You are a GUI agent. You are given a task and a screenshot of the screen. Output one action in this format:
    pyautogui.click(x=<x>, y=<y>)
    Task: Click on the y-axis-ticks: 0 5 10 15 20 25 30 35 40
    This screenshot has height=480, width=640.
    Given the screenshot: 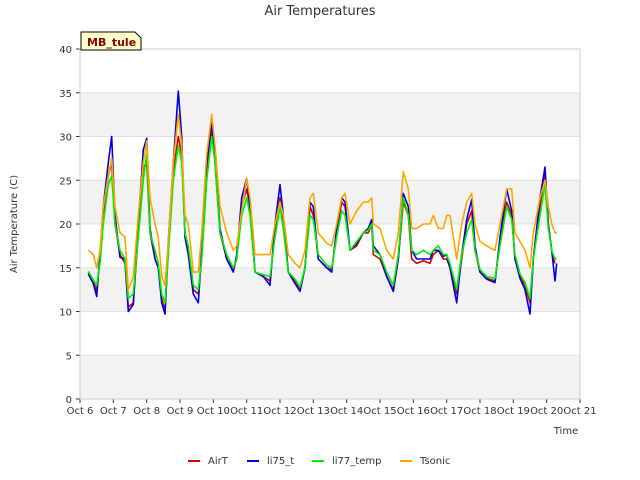 What is the action you would take?
    pyautogui.click(x=69, y=225)
    